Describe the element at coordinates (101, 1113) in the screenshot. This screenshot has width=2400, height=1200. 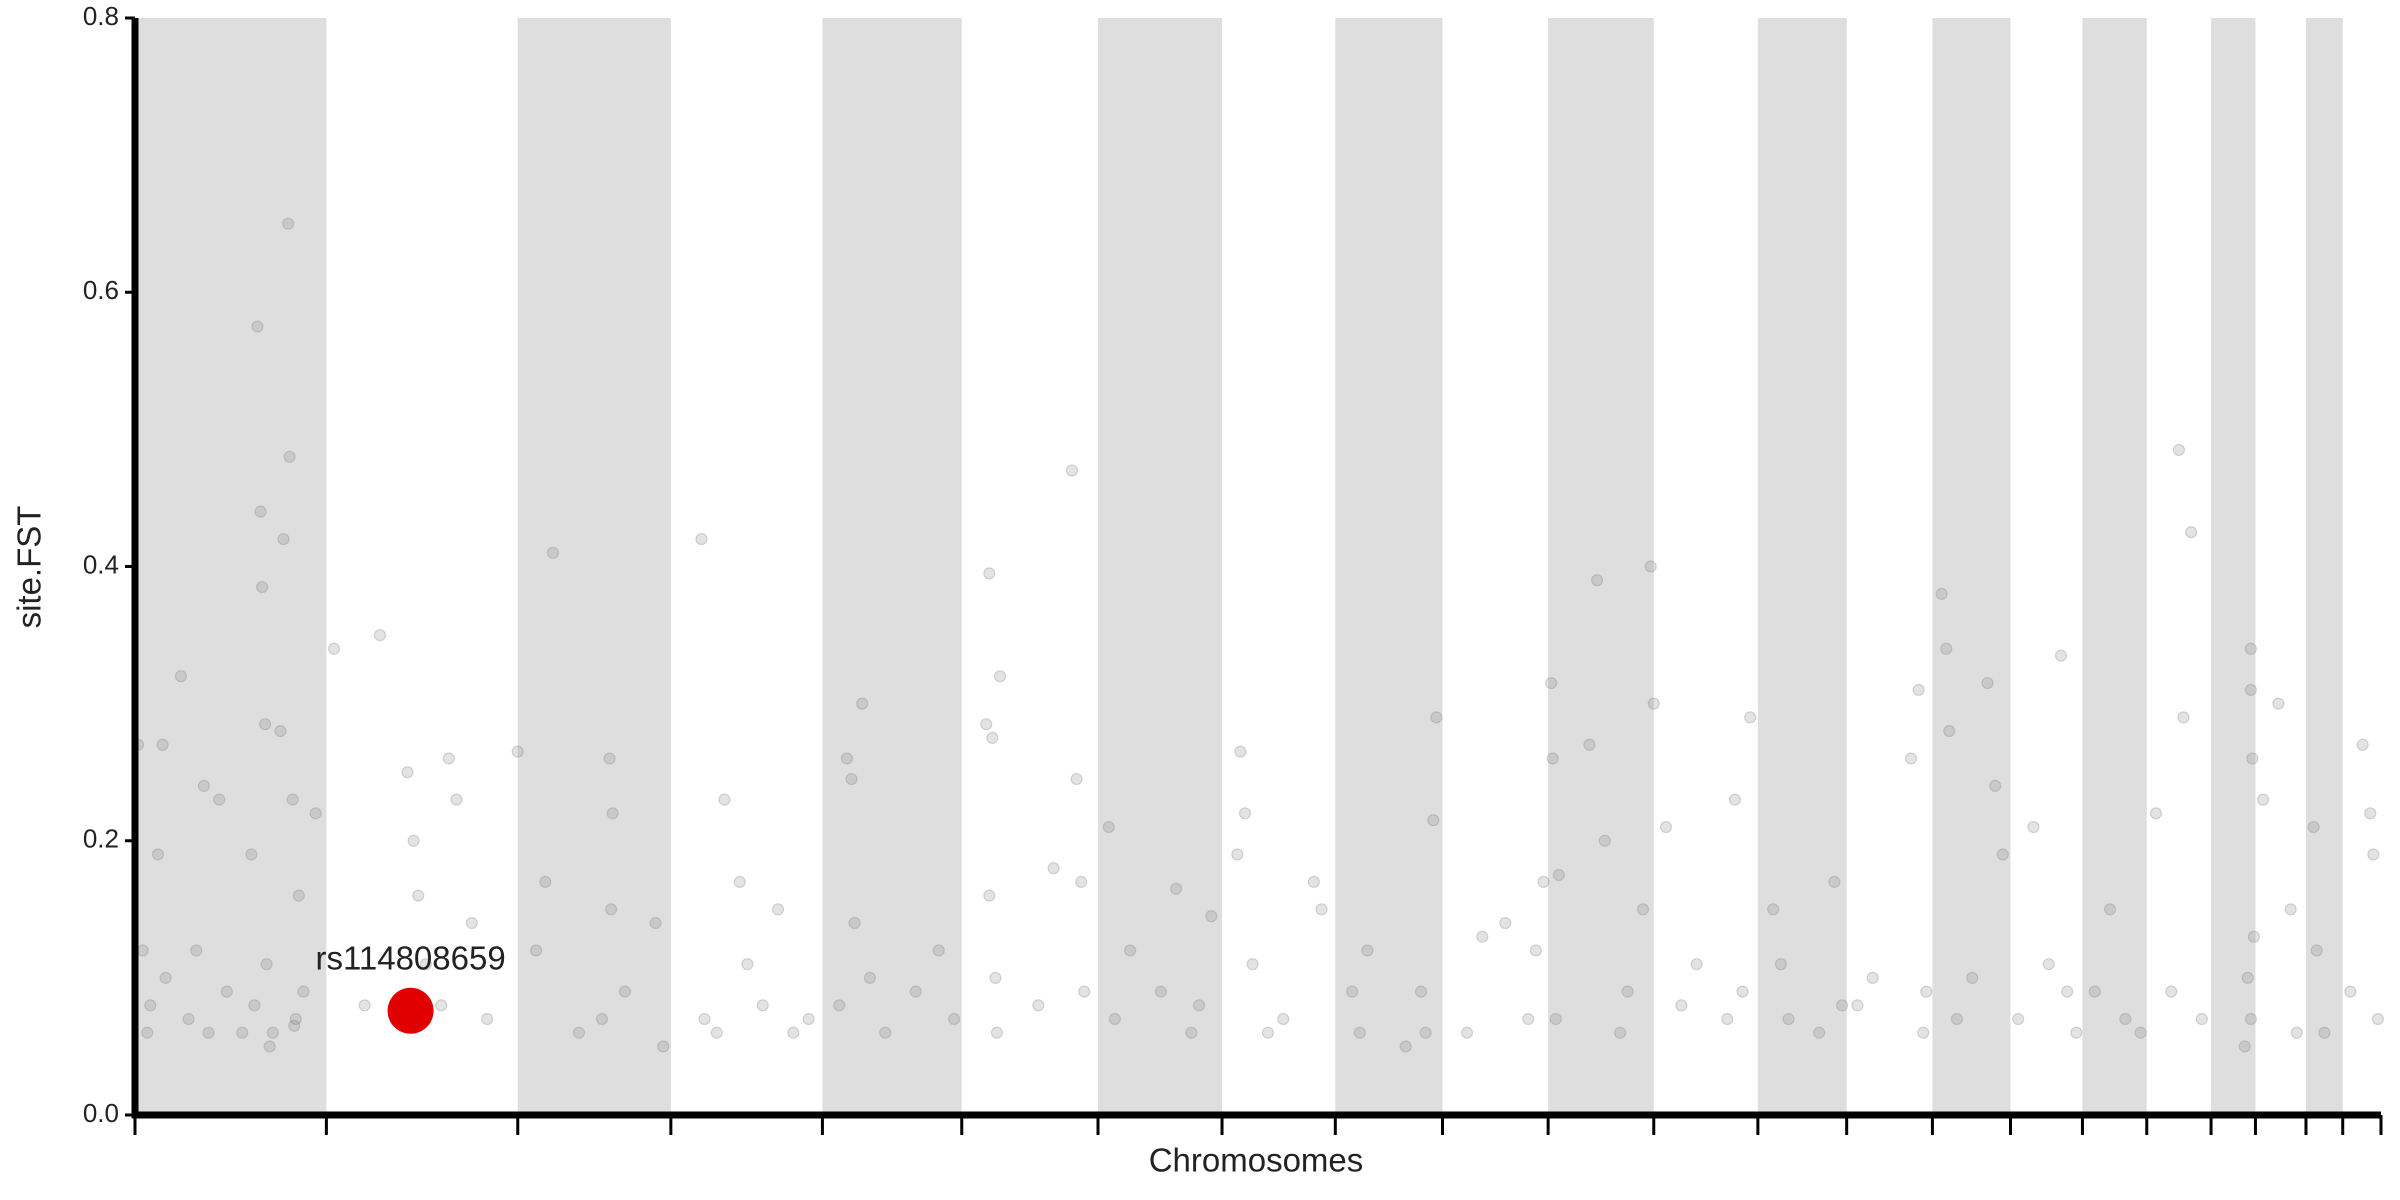
I see `y-tick-label: 0.0` at that location.